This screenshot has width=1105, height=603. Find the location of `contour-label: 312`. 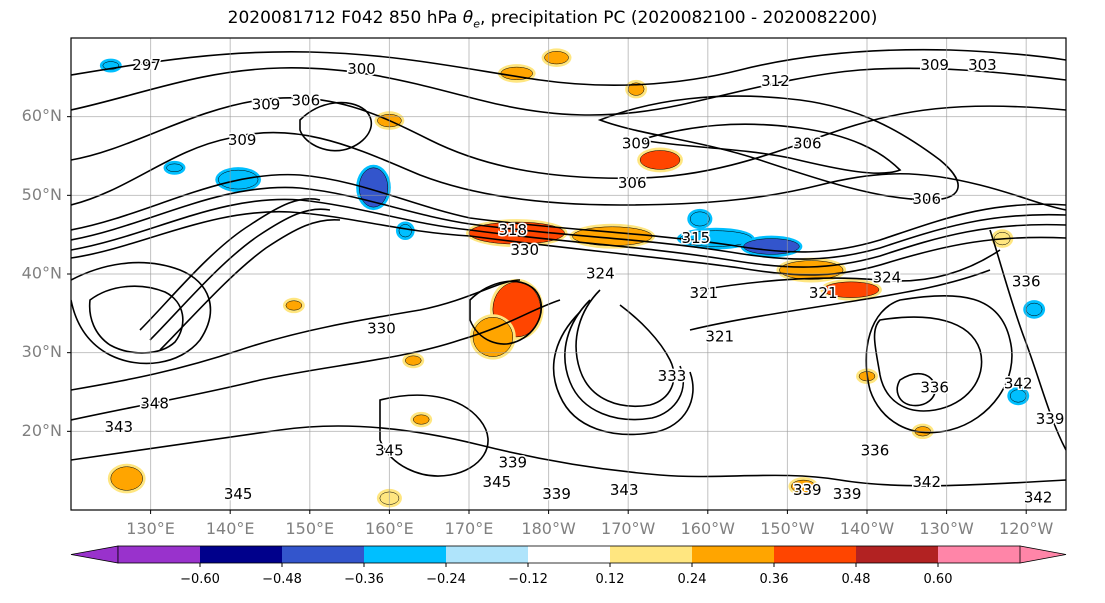

contour-label: 312 is located at coordinates (775, 81).